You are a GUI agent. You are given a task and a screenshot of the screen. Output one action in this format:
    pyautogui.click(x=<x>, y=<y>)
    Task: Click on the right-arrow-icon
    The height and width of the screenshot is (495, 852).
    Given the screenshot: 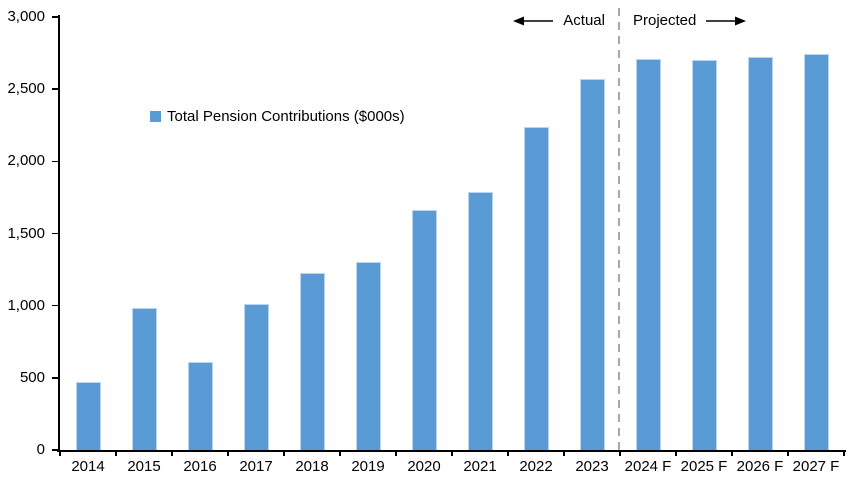 What is the action you would take?
    pyautogui.click(x=726, y=21)
    